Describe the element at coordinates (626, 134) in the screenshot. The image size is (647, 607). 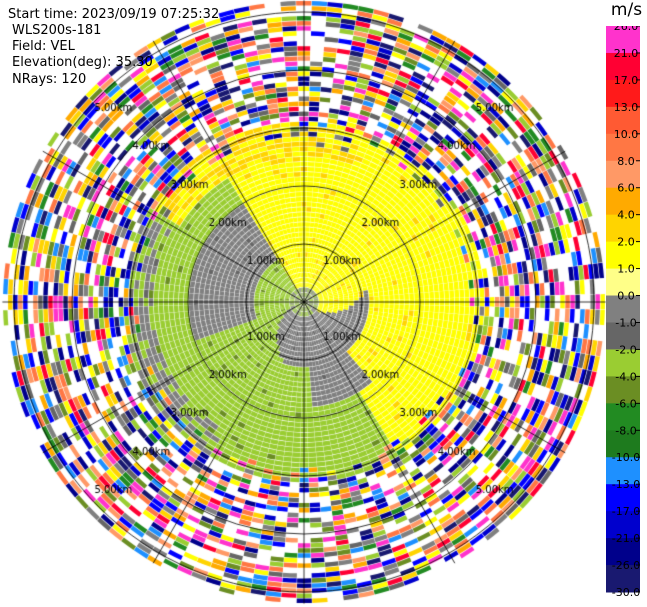
I see `colorbar-tick-label: 10.0` at that location.